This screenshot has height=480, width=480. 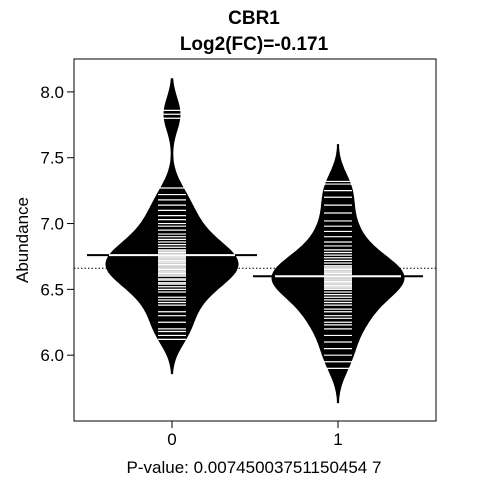 What do you see at coordinates (52, 289) in the screenshot?
I see `y-tick-label-1: 6.5` at bounding box center [52, 289].